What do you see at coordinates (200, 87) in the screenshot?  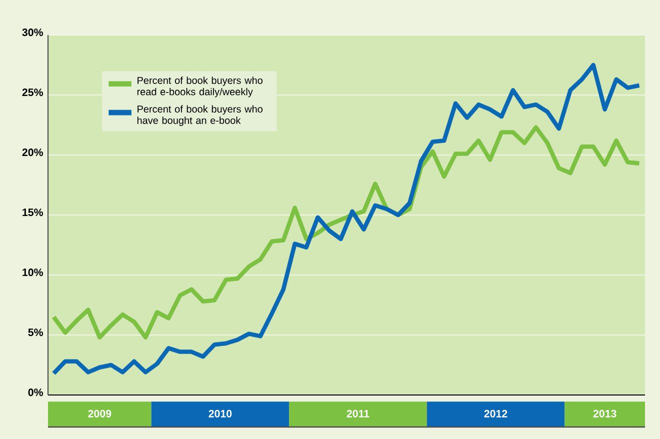 I see `legend-label: Percent of book buyers who read e-books daily/weekly` at bounding box center [200, 87].